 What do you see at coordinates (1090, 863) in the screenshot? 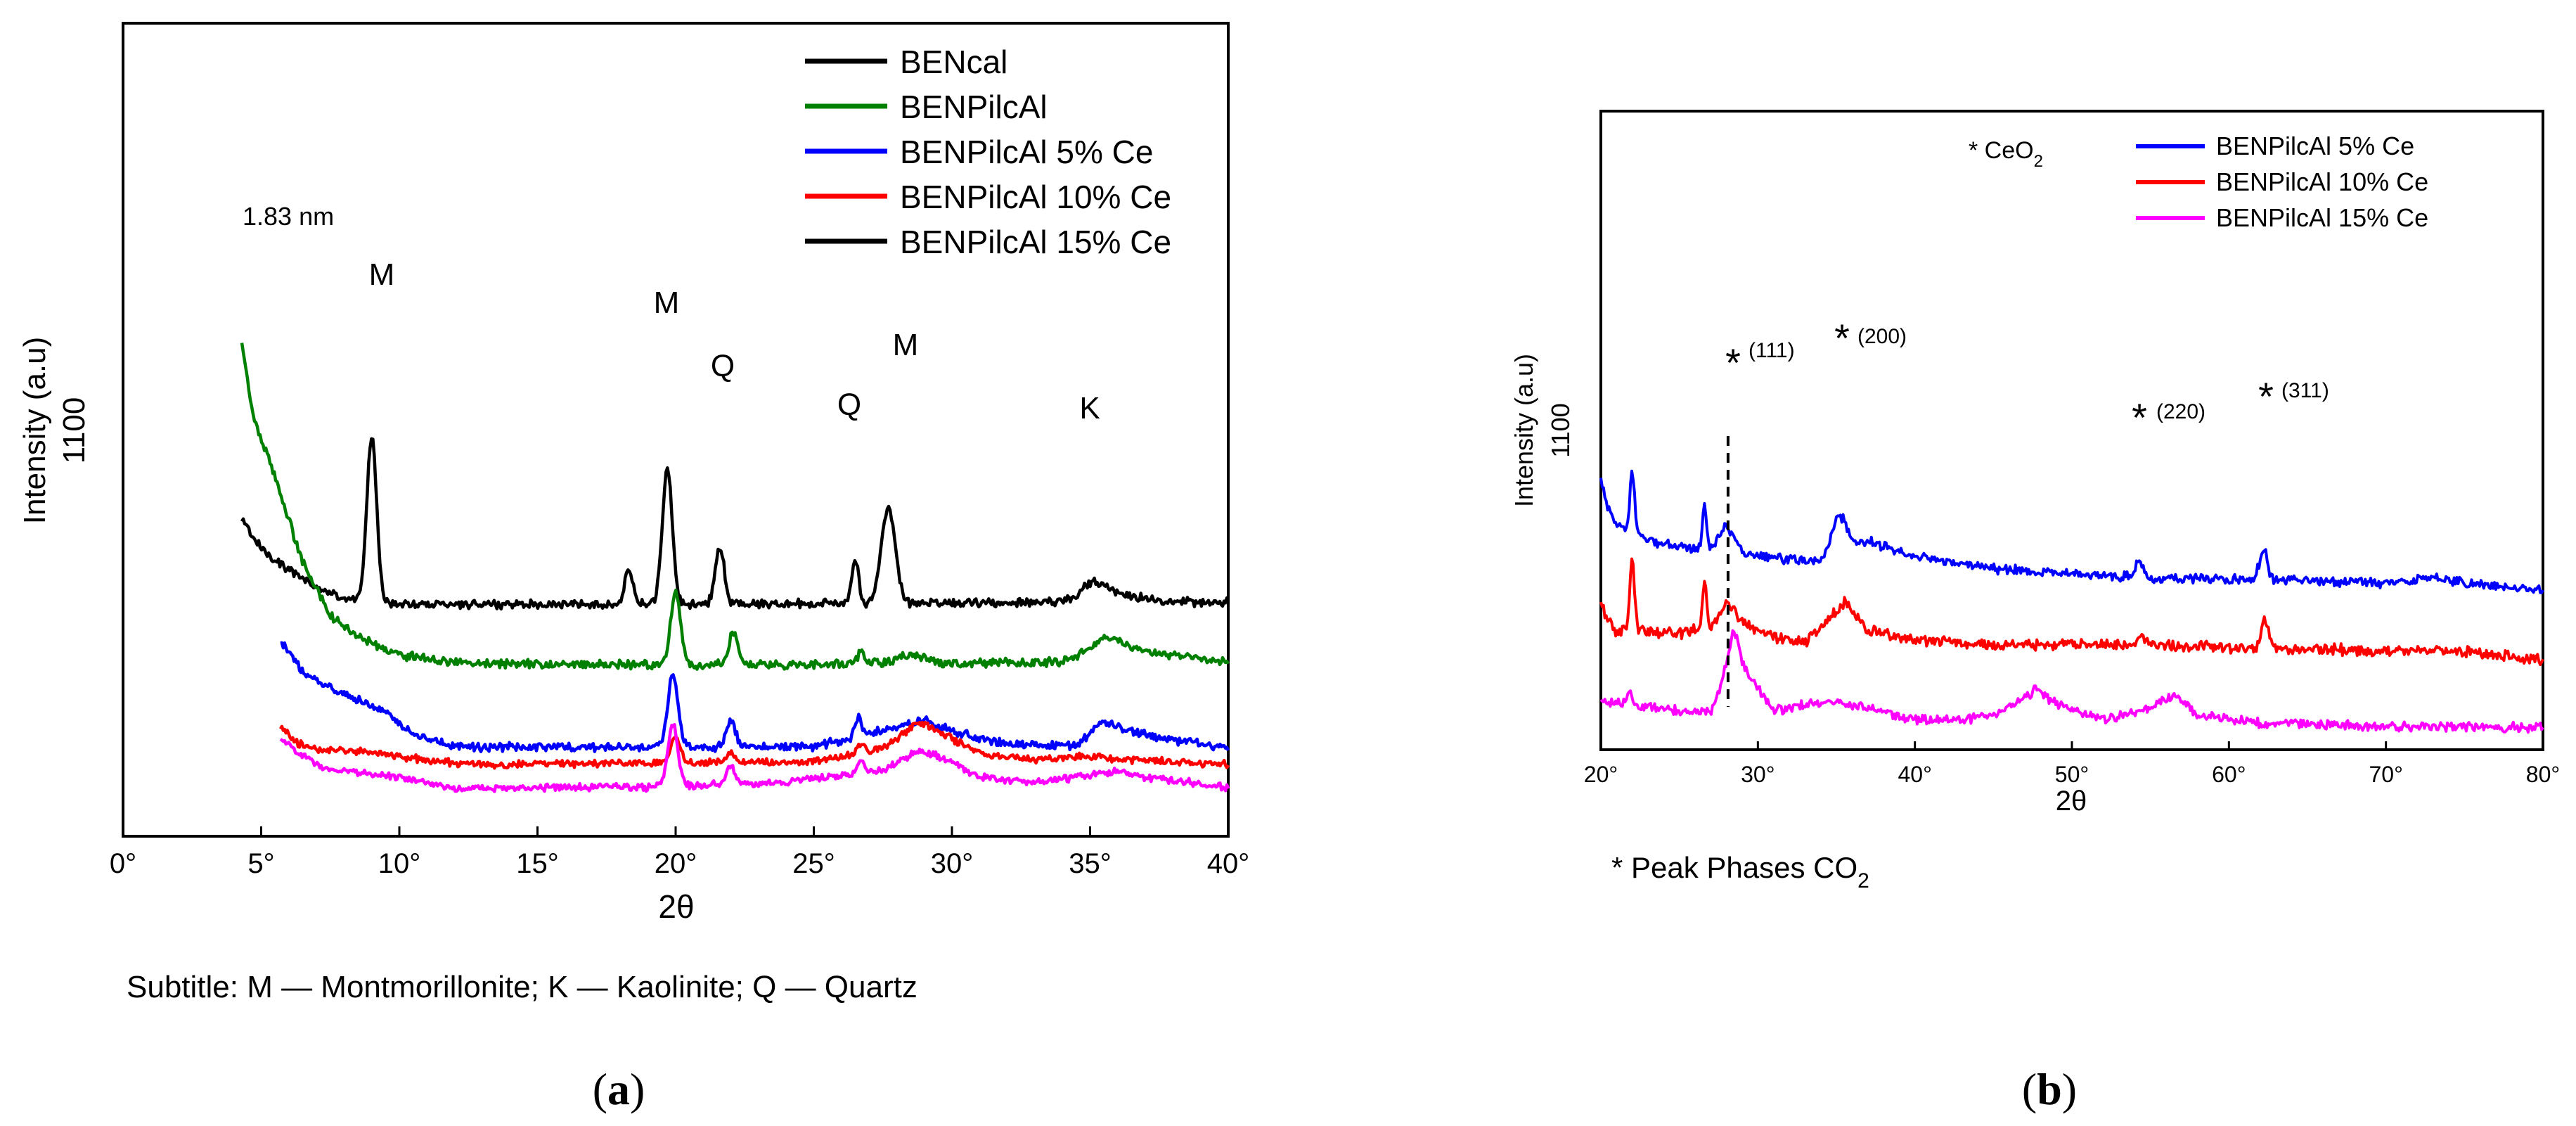
I see `x-tick-label: 35°` at bounding box center [1090, 863].